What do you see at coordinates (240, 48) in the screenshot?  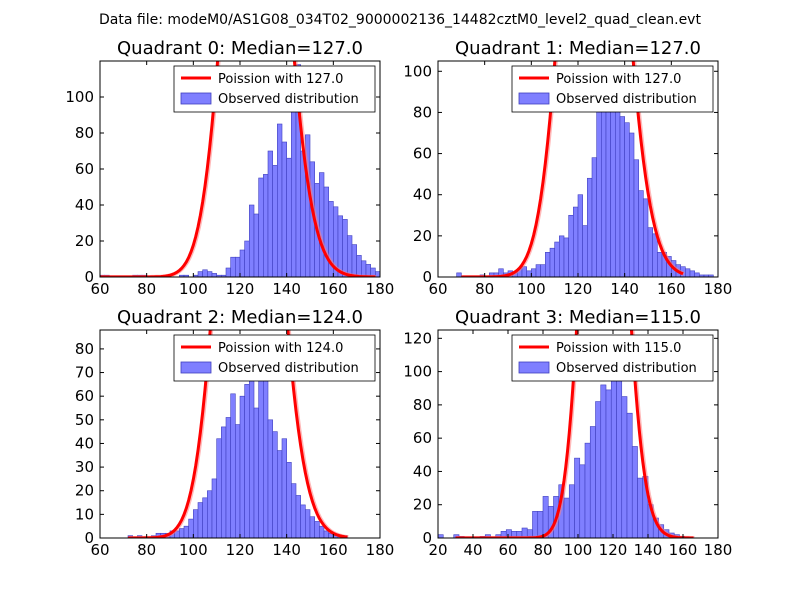 I see `chart-title: Quadrant 0: Median=127.0` at bounding box center [240, 48].